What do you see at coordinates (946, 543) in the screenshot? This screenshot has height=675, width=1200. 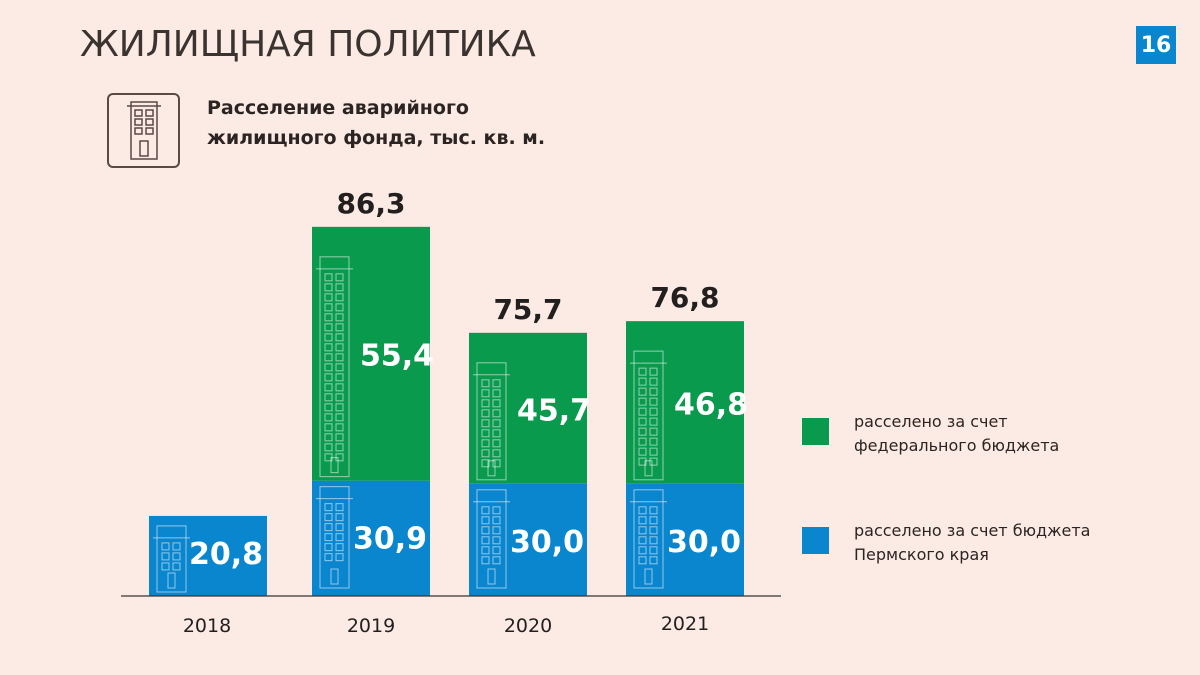 I see `legend-item-regional: расселено за счет бюджета Пермского края` at bounding box center [946, 543].